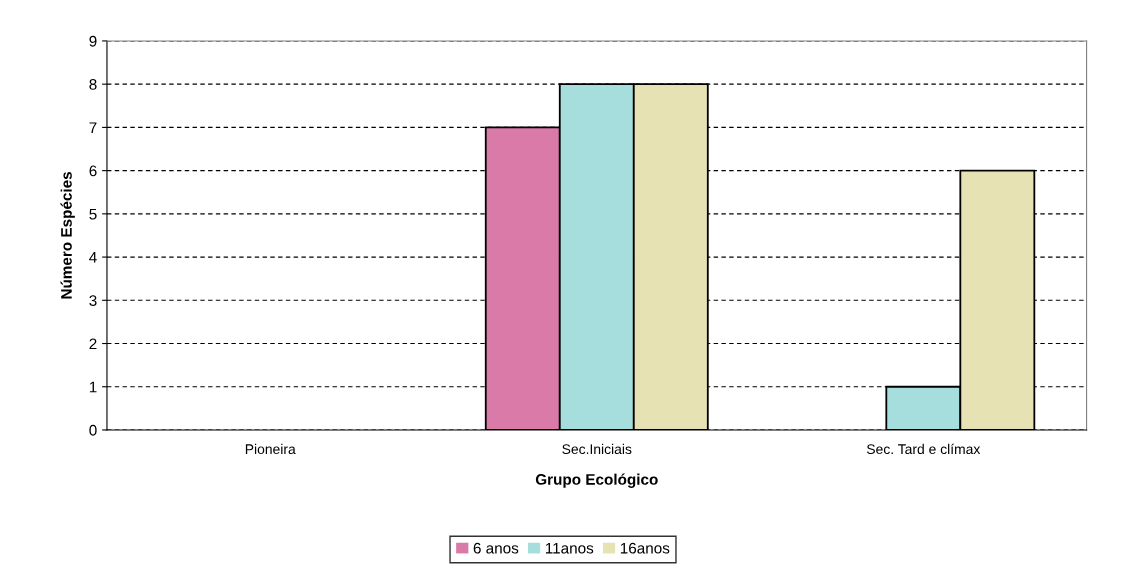 The width and height of the screenshot is (1126, 585). What do you see at coordinates (93, 430) in the screenshot?
I see `y-tick-label: 0` at bounding box center [93, 430].